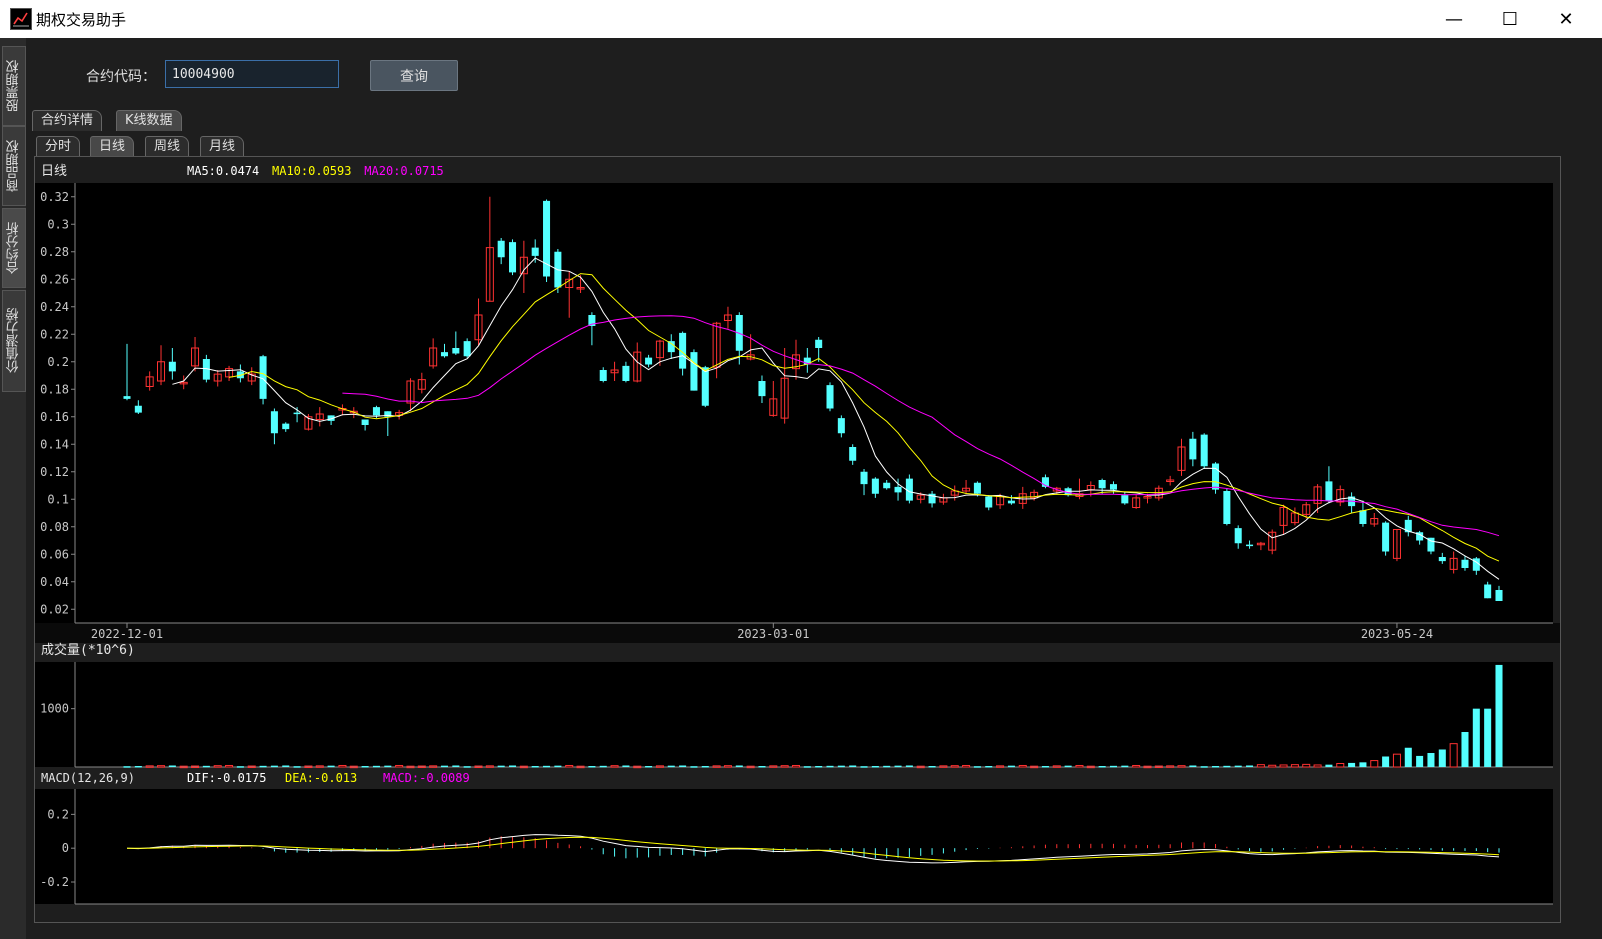  What do you see at coordinates (88, 778) in the screenshot?
I see `macd-title: MACD(12,26,9)` at bounding box center [88, 778].